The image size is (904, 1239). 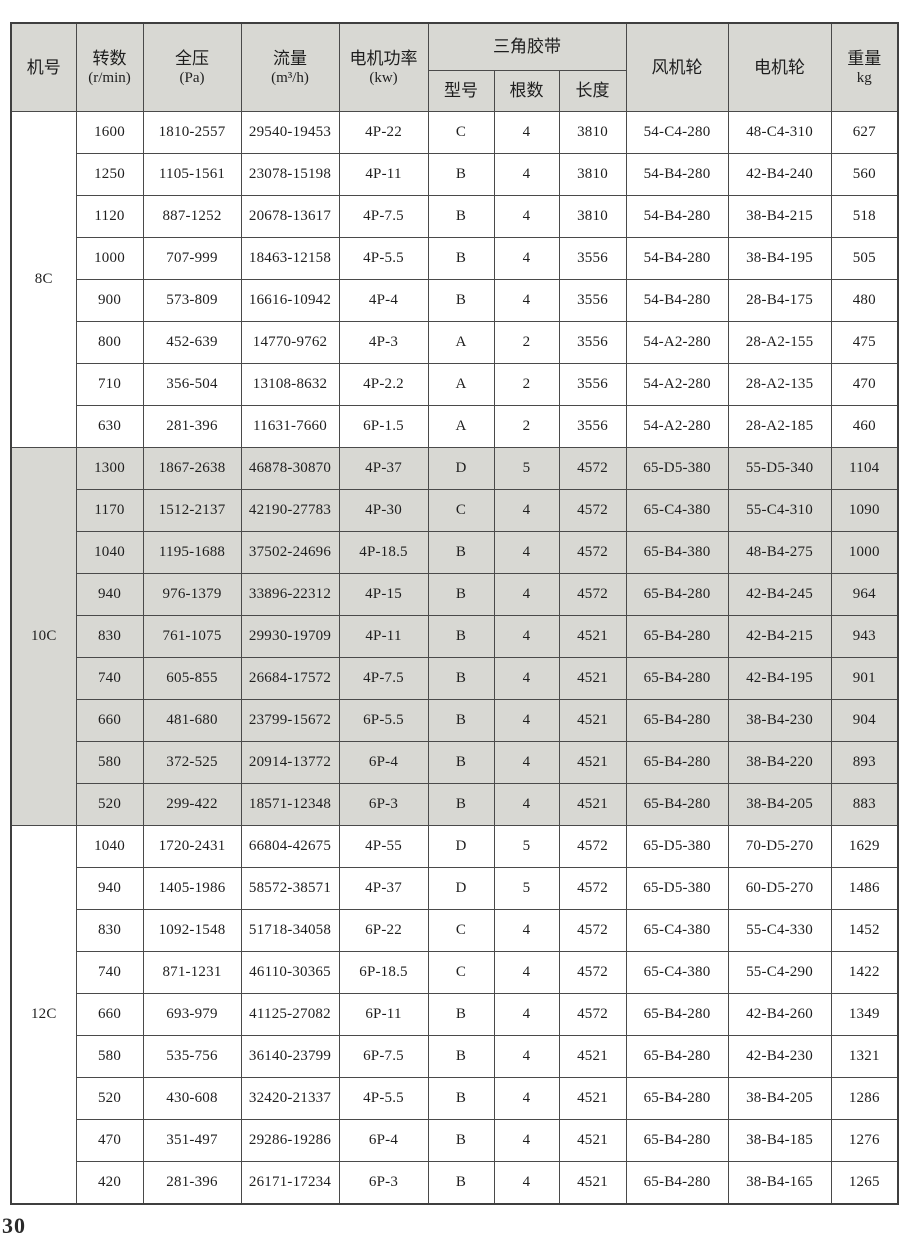 What do you see at coordinates (864, 426) in the screenshot?
I see `cell-weight: 460` at bounding box center [864, 426].